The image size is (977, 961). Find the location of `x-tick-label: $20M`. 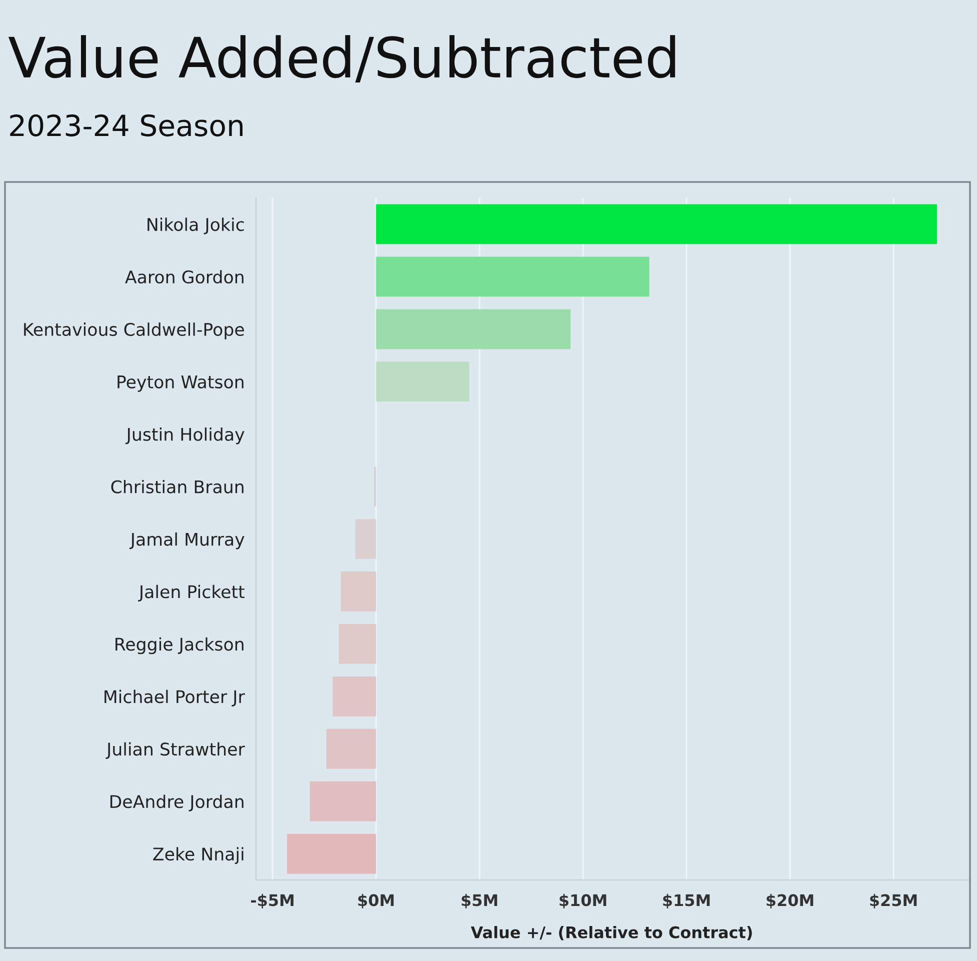

x-tick-label: $20M is located at coordinates (790, 901).